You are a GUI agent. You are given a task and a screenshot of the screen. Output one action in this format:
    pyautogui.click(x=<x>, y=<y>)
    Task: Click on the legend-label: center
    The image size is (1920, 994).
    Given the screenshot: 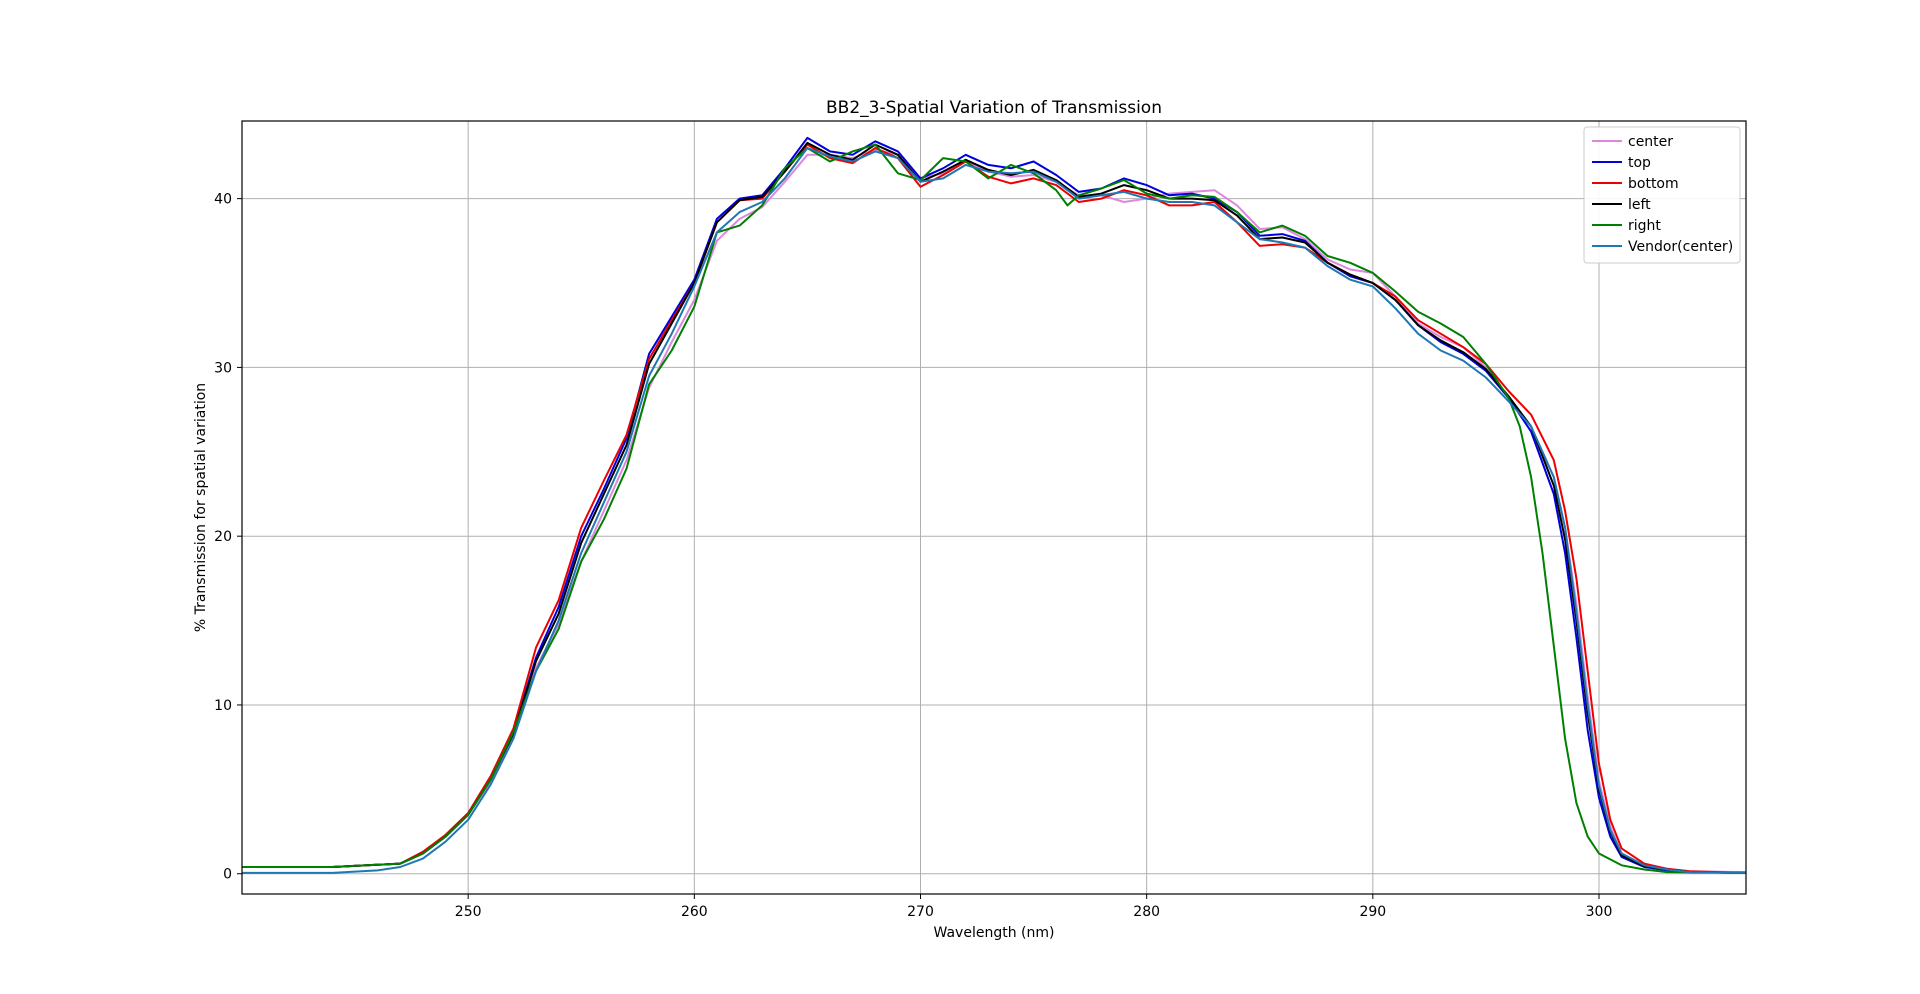 What is the action you would take?
    pyautogui.click(x=1650, y=142)
    